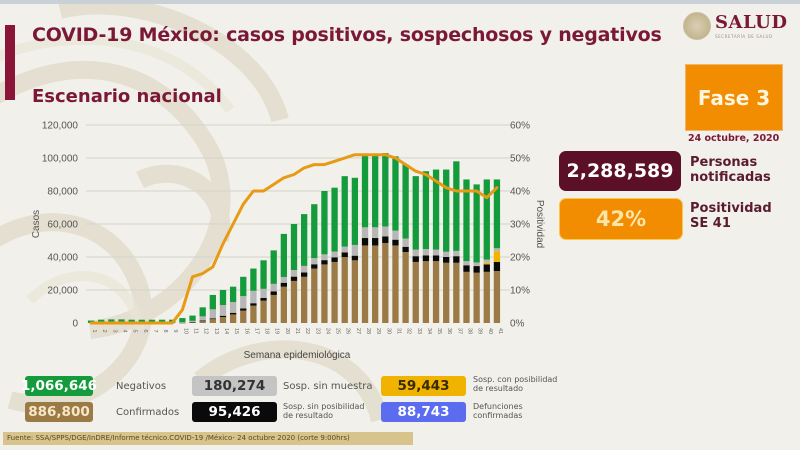 This screenshot has width=800, height=450. What do you see at coordinates (327, 331) in the screenshot?
I see `x-tick-label: 24` at bounding box center [327, 331].